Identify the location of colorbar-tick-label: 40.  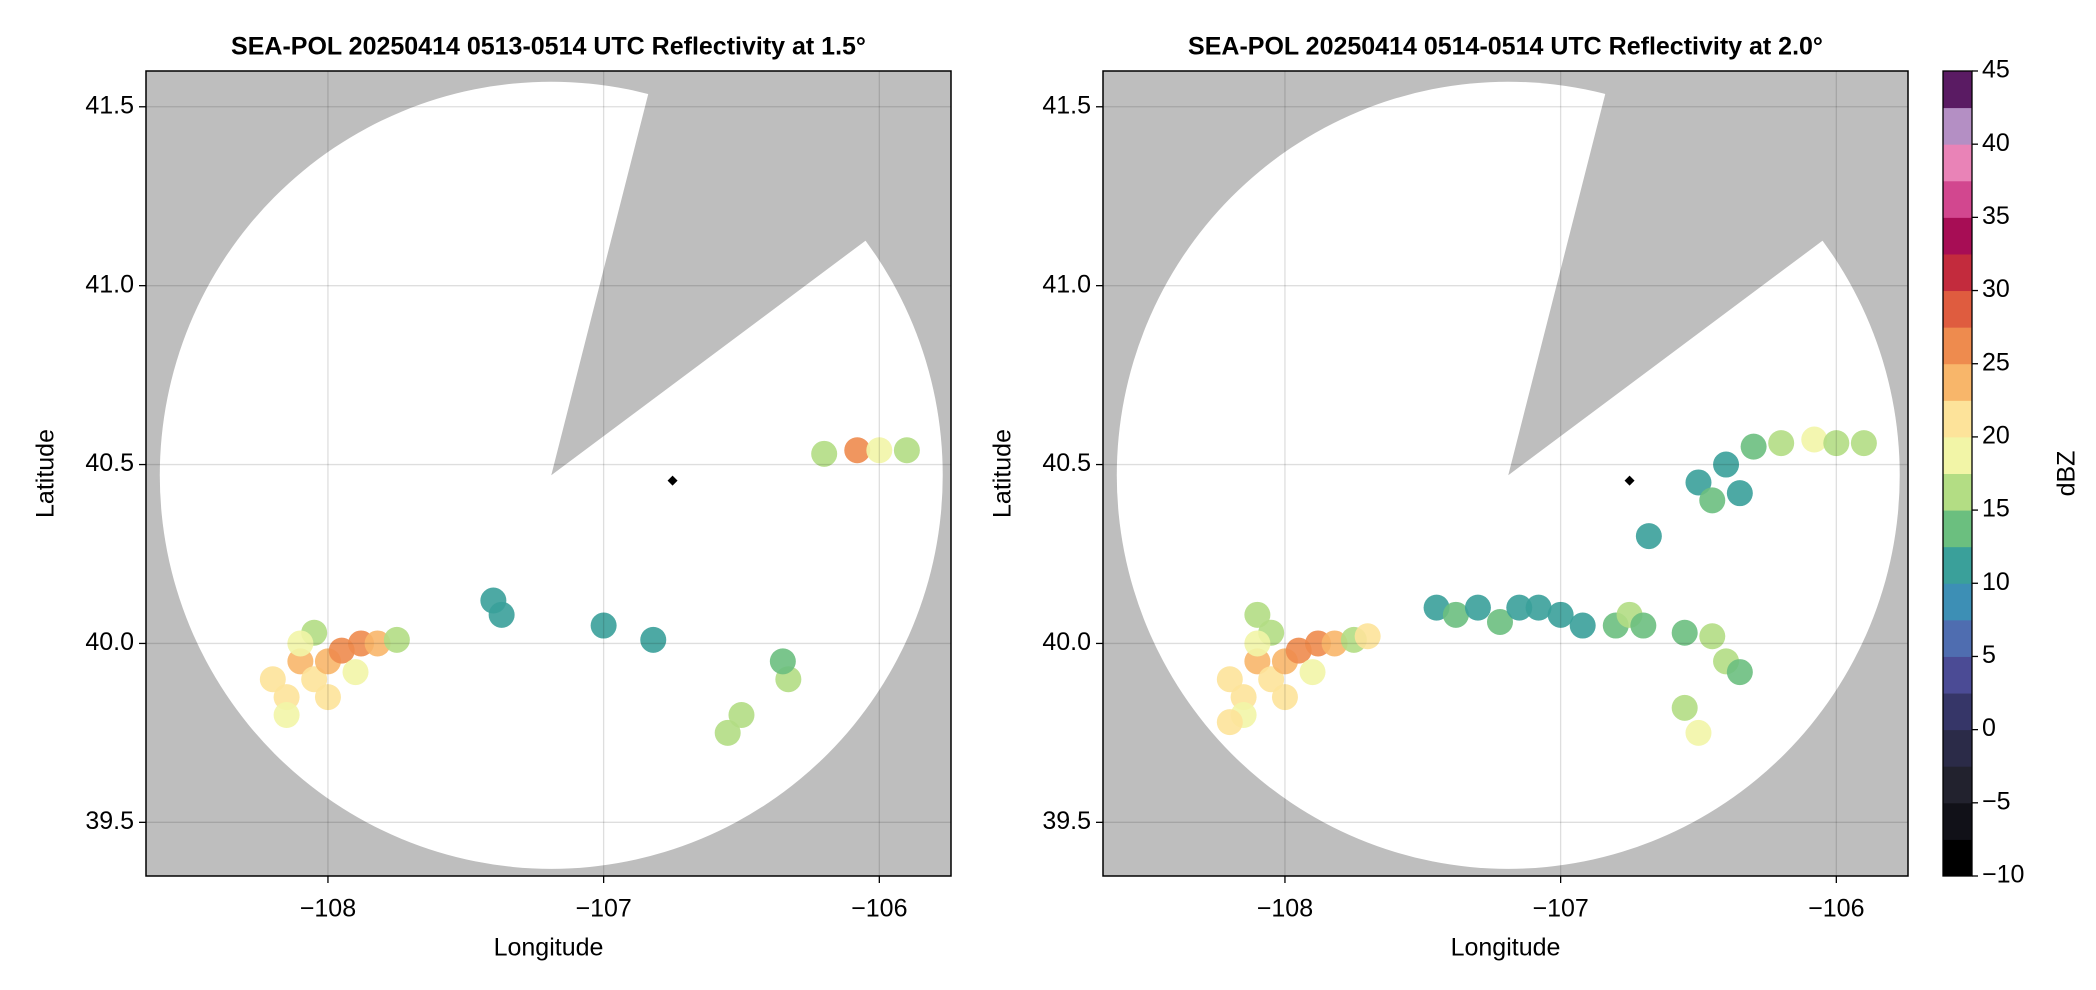
(1996, 143).